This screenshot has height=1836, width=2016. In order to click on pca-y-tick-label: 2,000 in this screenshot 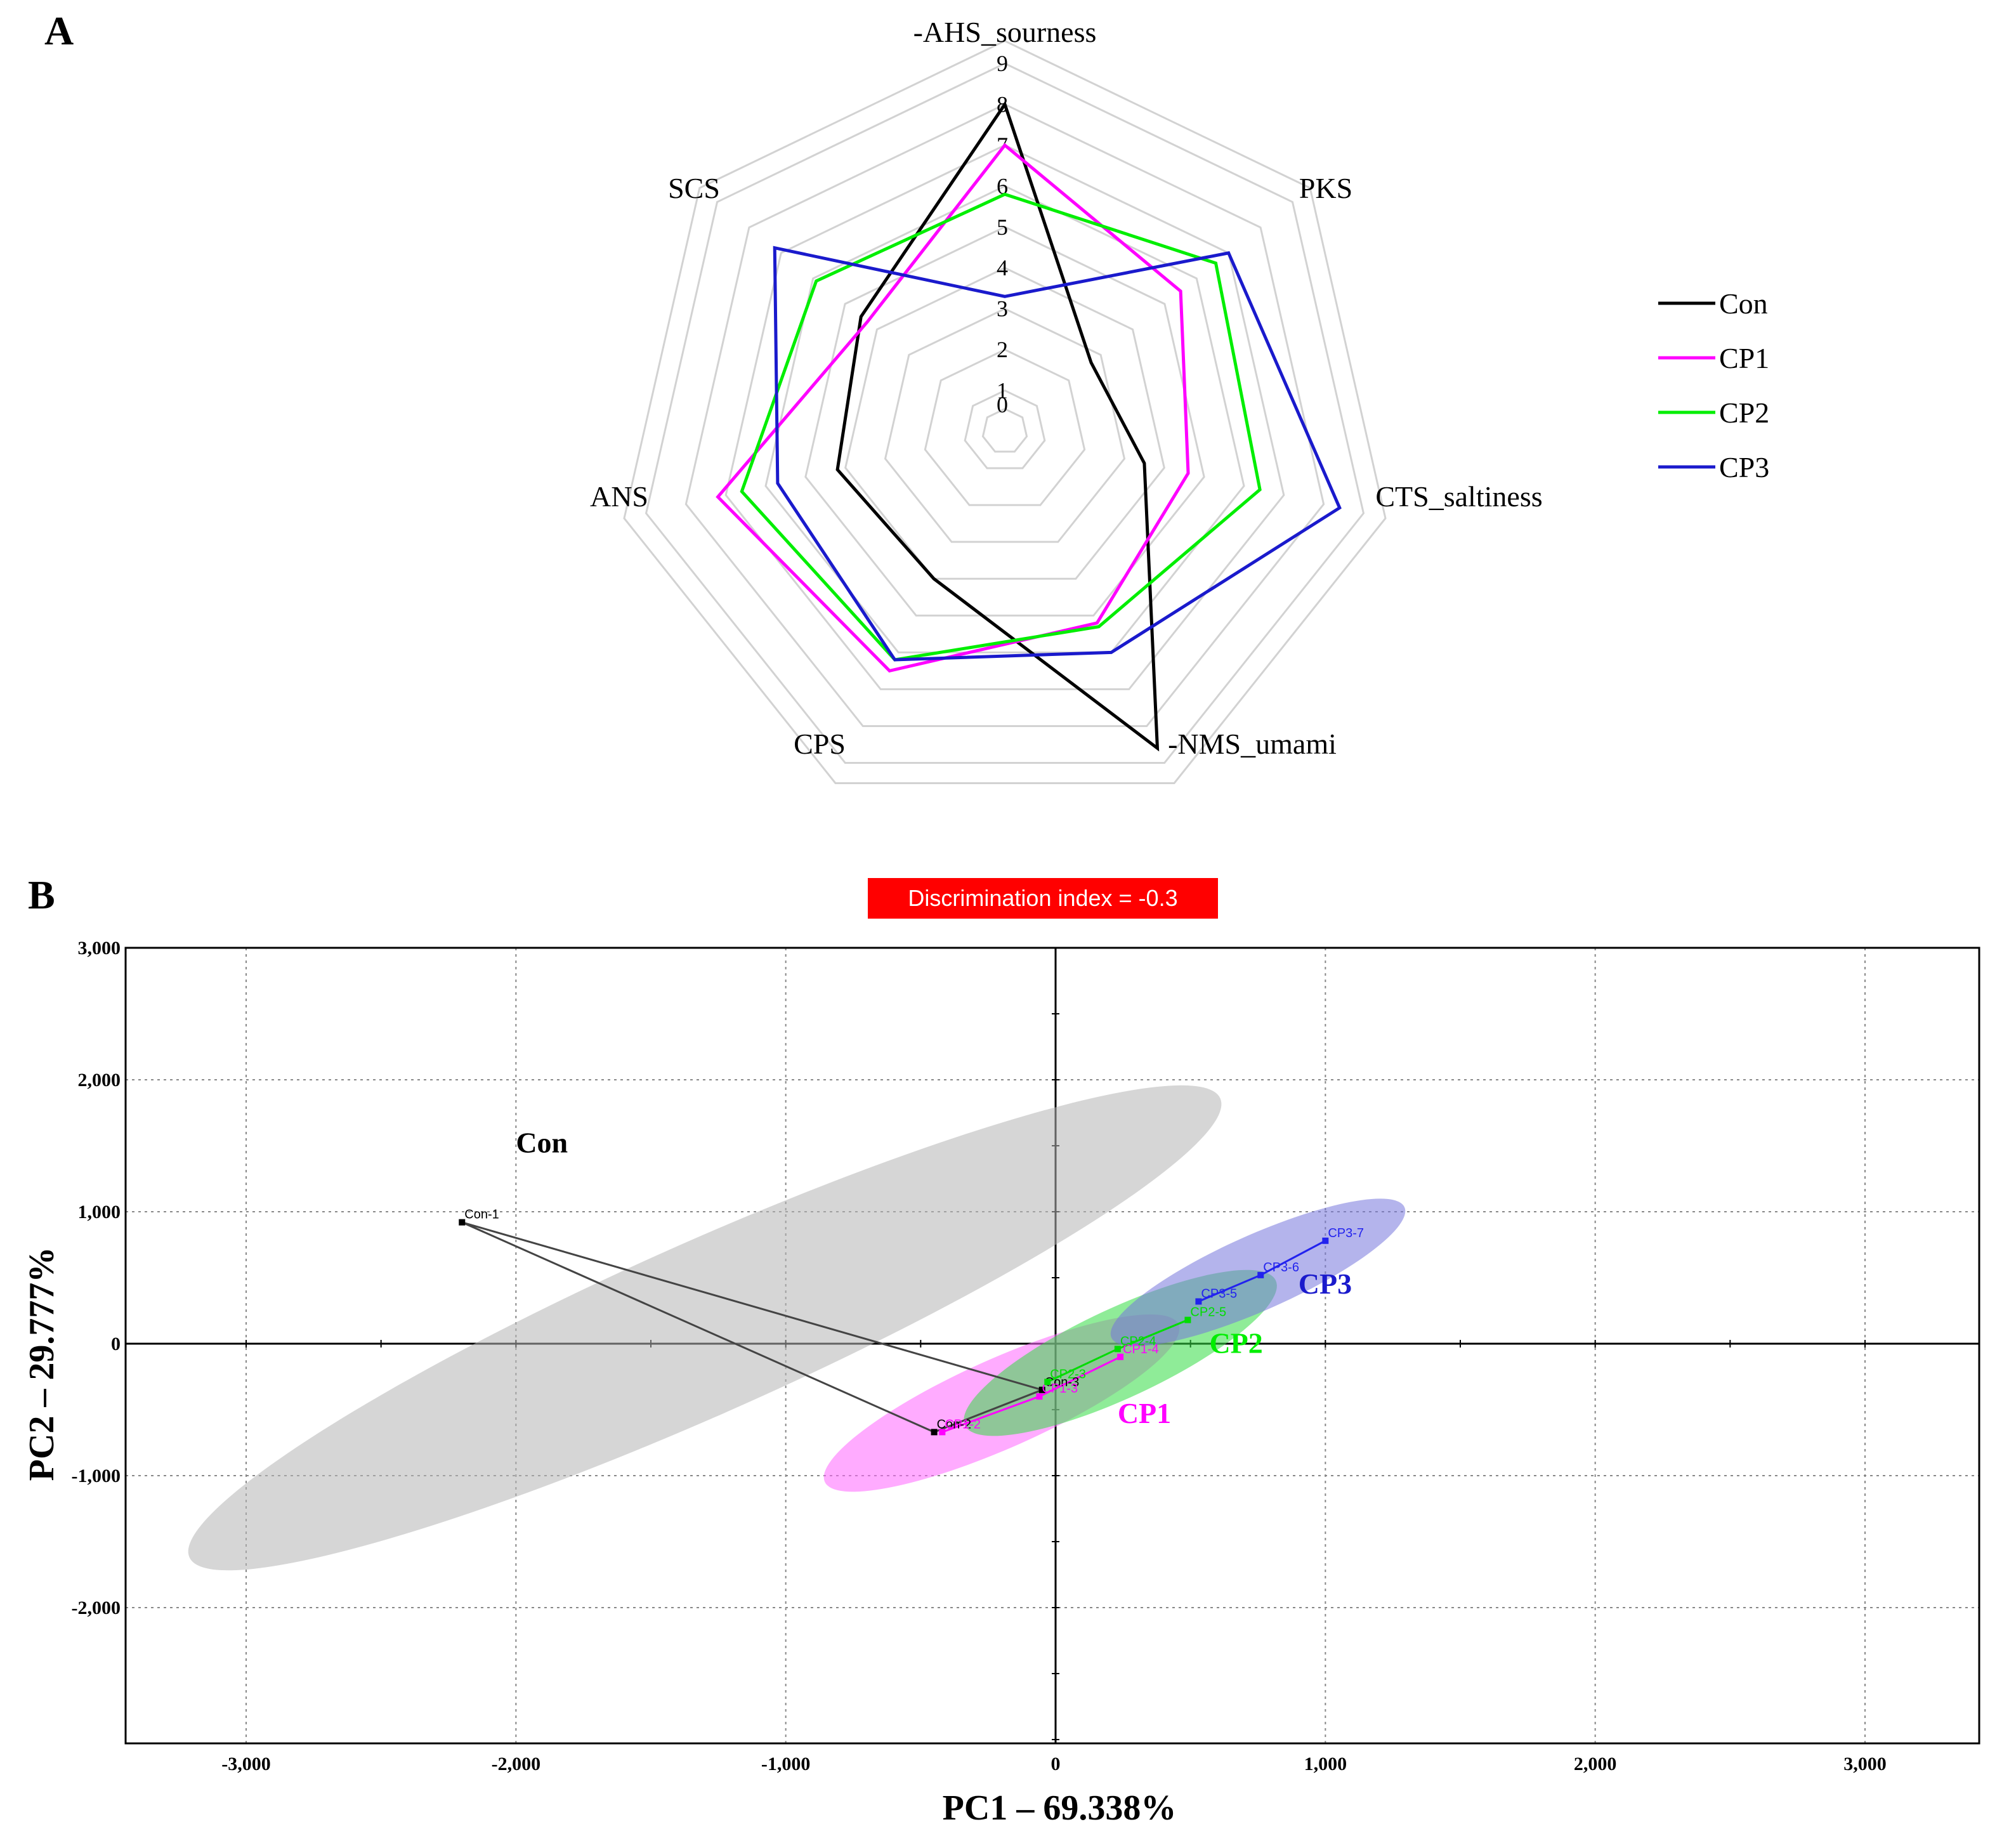, I will do `click(99, 1080)`.